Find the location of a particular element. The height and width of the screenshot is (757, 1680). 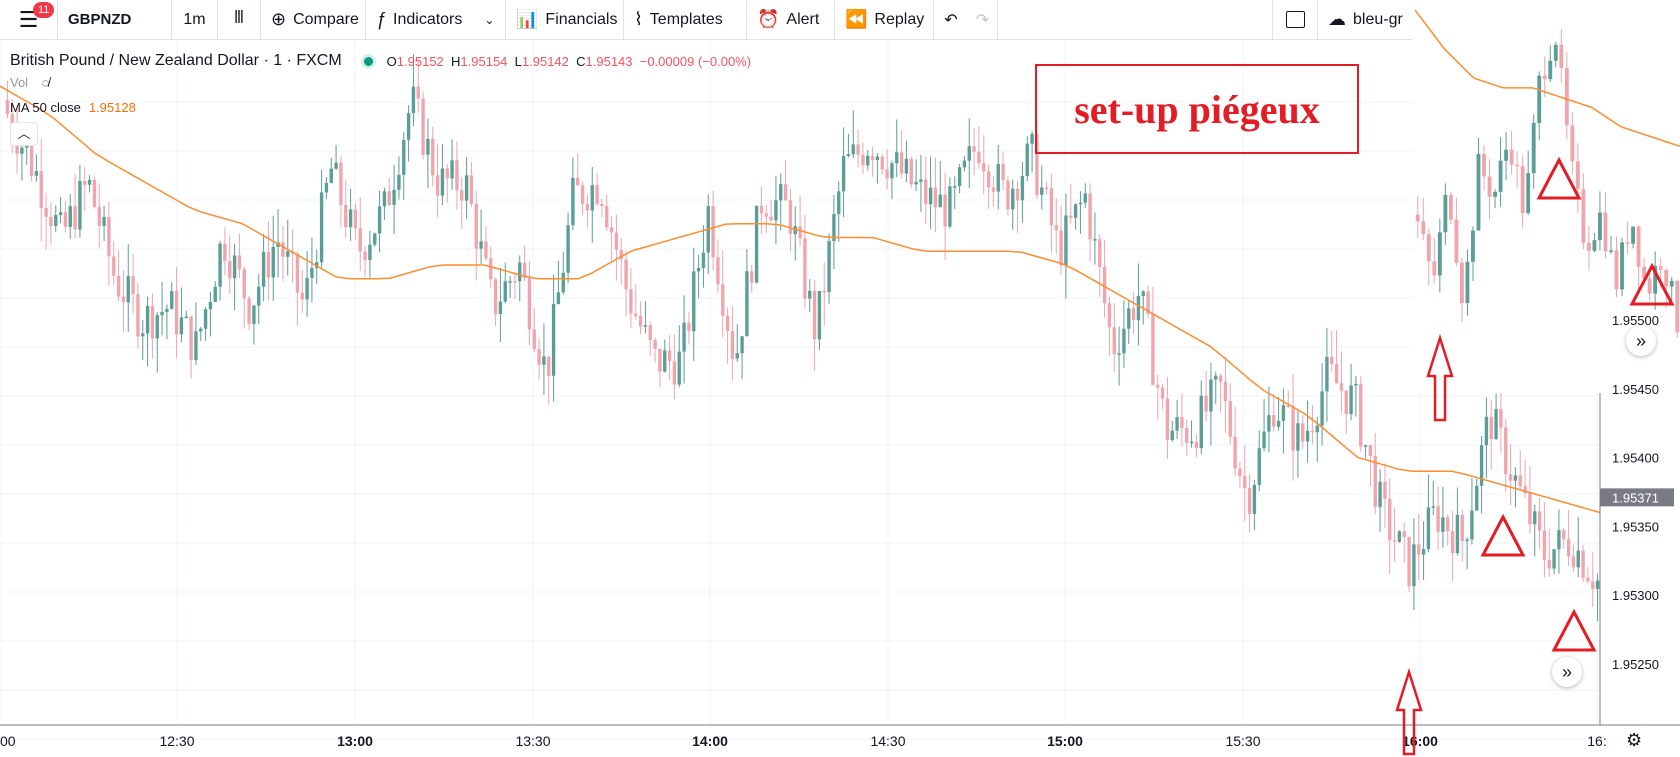

undo-button: ↶ is located at coordinates (951, 19).